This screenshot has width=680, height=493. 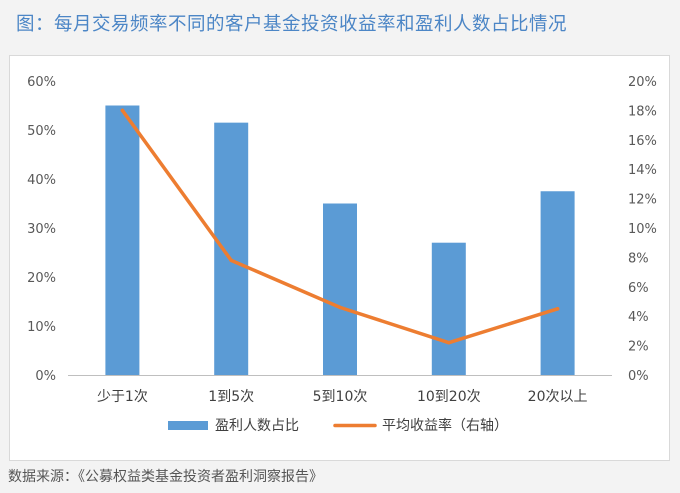 I want to click on left-axis-tick-label: 60%, so click(x=41, y=82).